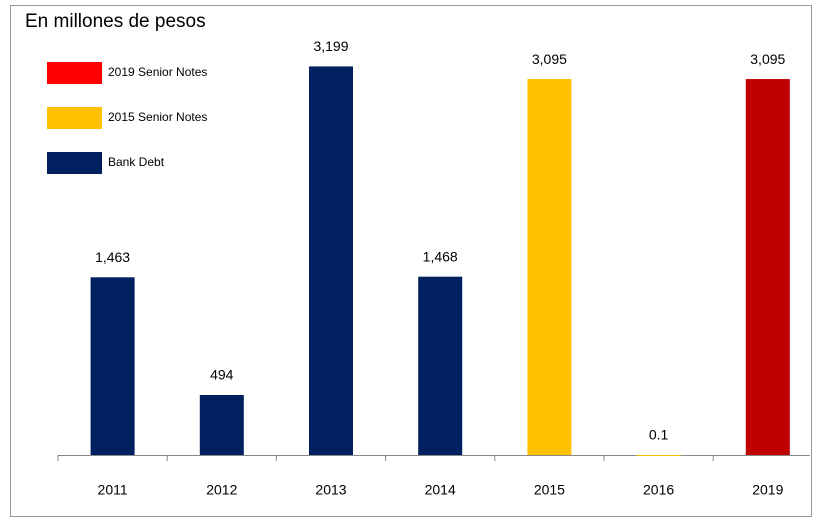  Describe the element at coordinates (157, 72) in the screenshot. I see `legend-label: 2019 Senior Notes` at that location.